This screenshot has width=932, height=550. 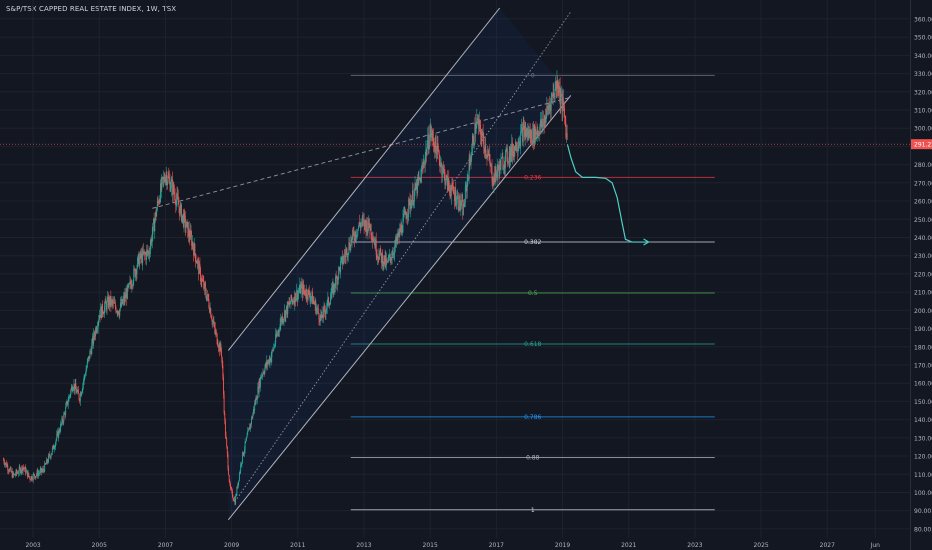 I want to click on price-tick-label: 170.00, so click(x=923, y=365).